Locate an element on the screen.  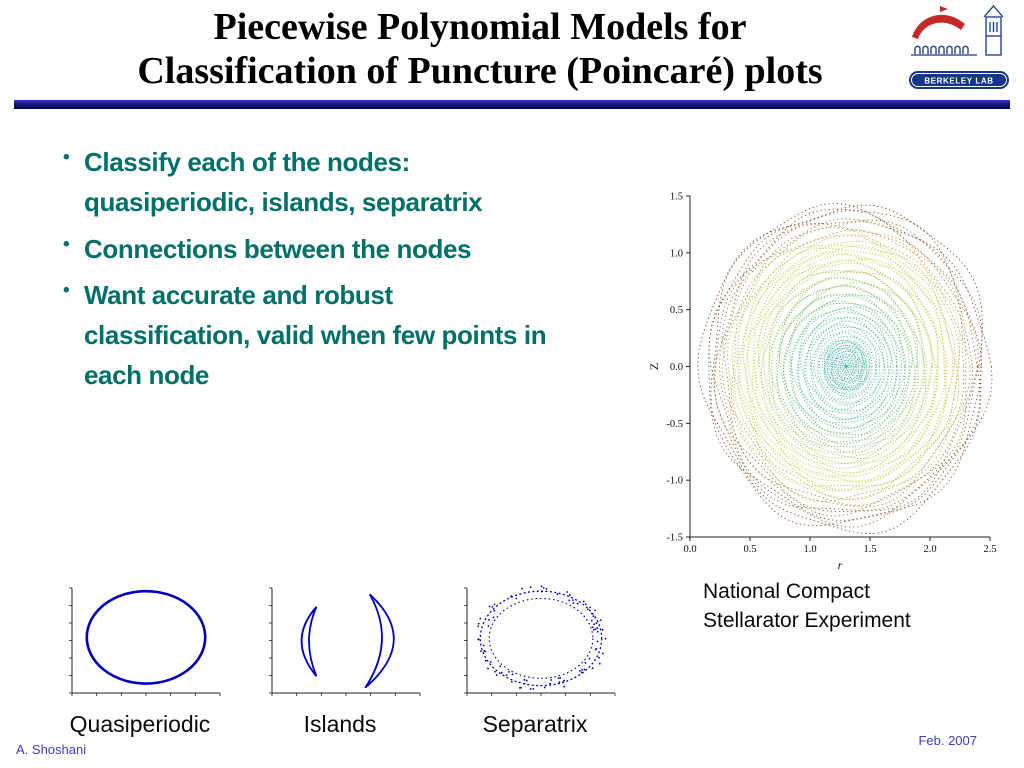
islands-node-svg is located at coordinates (345, 641).